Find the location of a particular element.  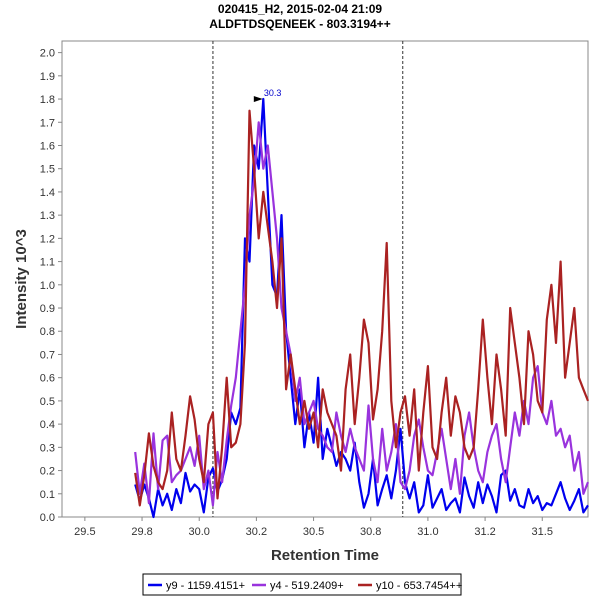

x-tick-label: 30.2 is located at coordinates (256, 532).